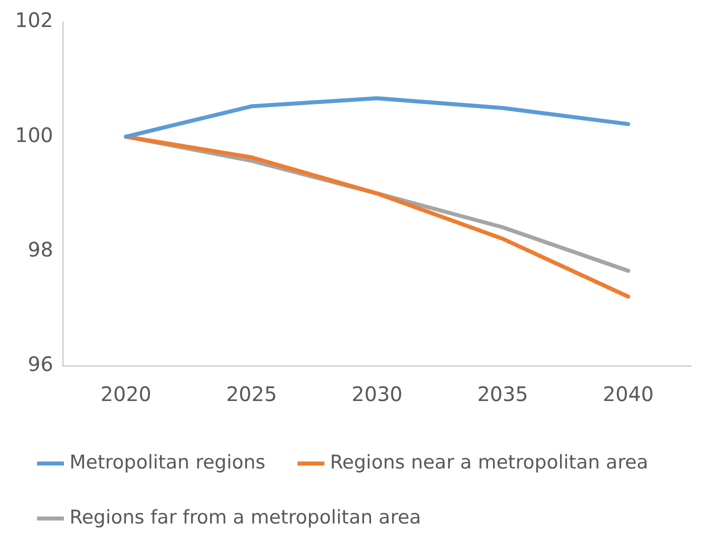 This screenshot has height=538, width=711. I want to click on x-tick-label: 2030, so click(377, 394).